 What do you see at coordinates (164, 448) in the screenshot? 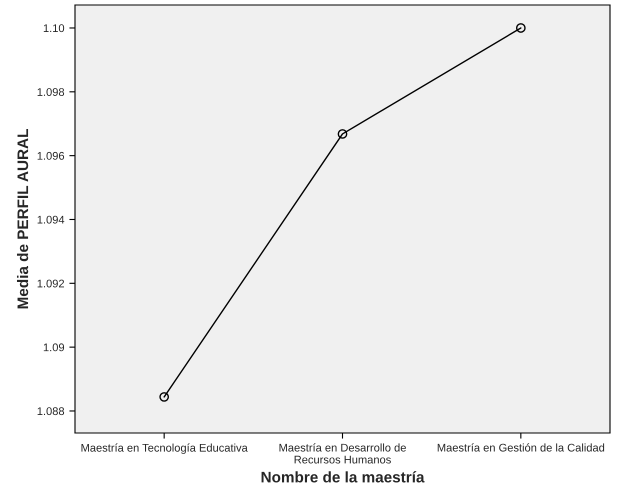
I see `x-tick-label: Maestría en Tecnología Educativa` at bounding box center [164, 448].